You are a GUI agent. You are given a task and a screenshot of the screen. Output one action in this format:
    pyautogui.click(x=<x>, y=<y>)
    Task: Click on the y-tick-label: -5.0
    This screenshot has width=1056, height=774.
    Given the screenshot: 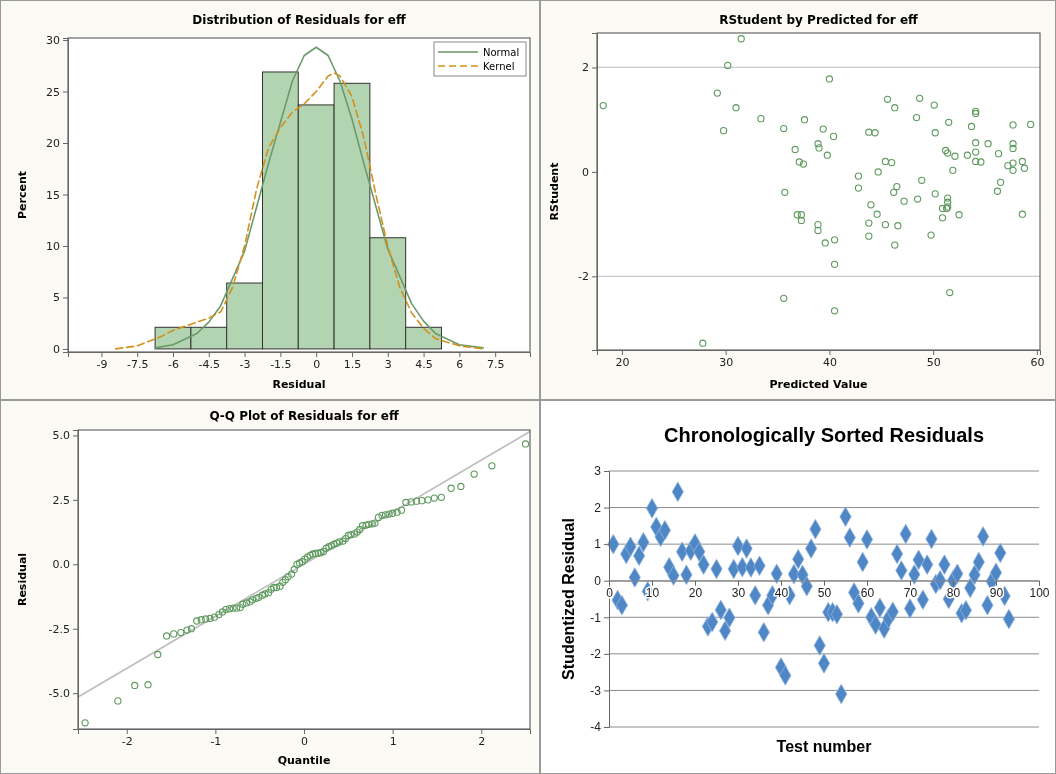 What is the action you would take?
    pyautogui.click(x=59, y=694)
    